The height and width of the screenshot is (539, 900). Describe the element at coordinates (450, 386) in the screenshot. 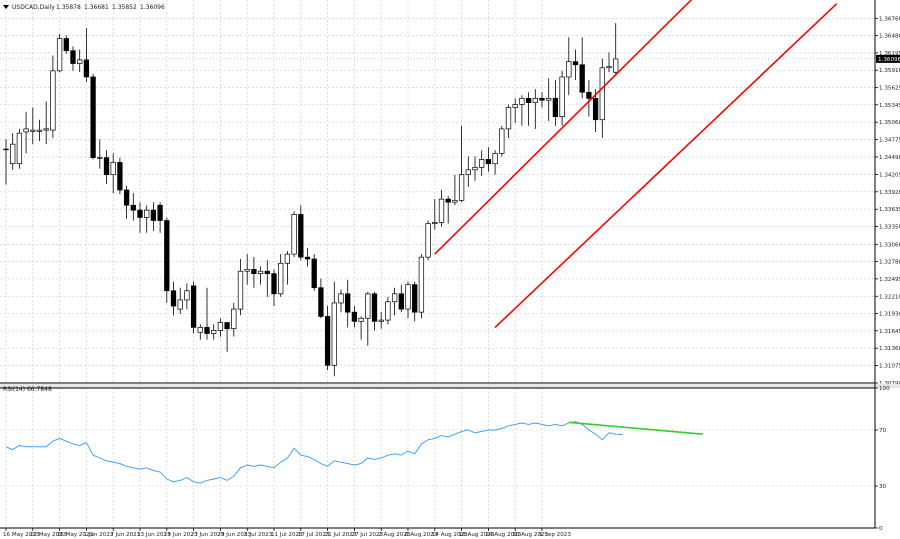

I see `panel-separator` at that location.